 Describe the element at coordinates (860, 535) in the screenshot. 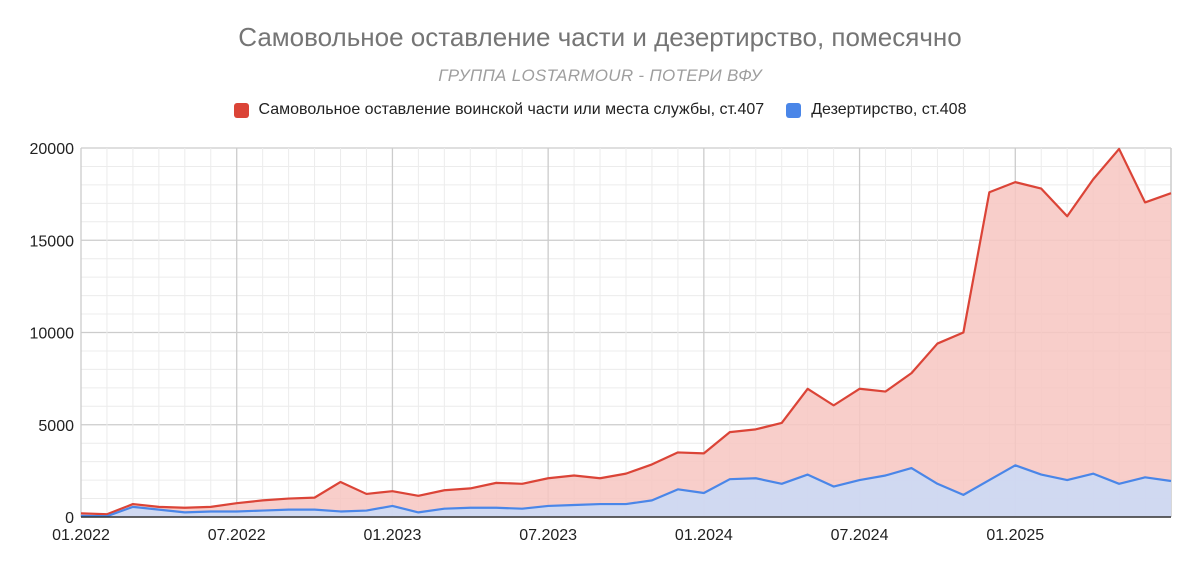

I see `x-tick-label: 07.2024` at that location.